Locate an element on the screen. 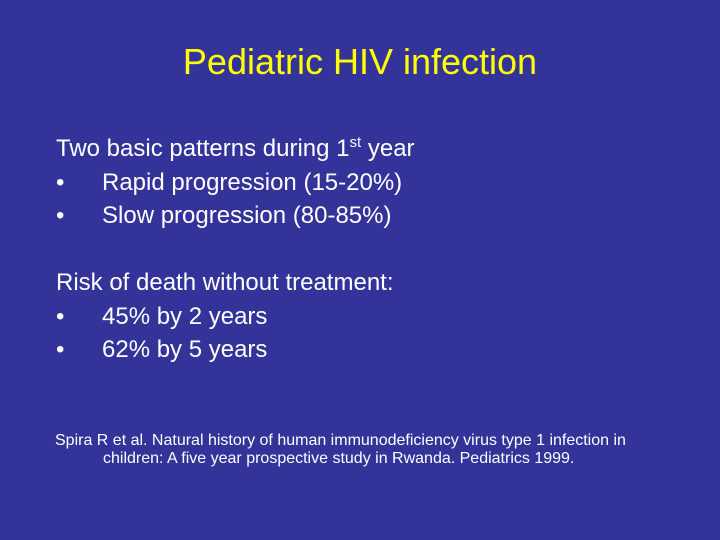 The image size is (720, 540). bullet-item: • 62% by 5 years is located at coordinates (225, 350).